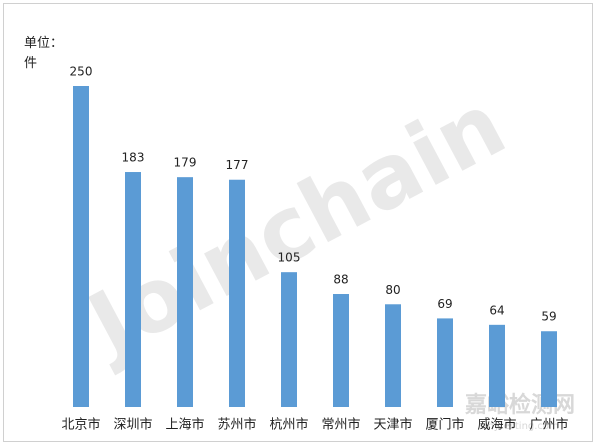 This screenshot has height=448, width=600. Describe the element at coordinates (184, 425) in the screenshot. I see `x-tick-label: 上海市` at that location.